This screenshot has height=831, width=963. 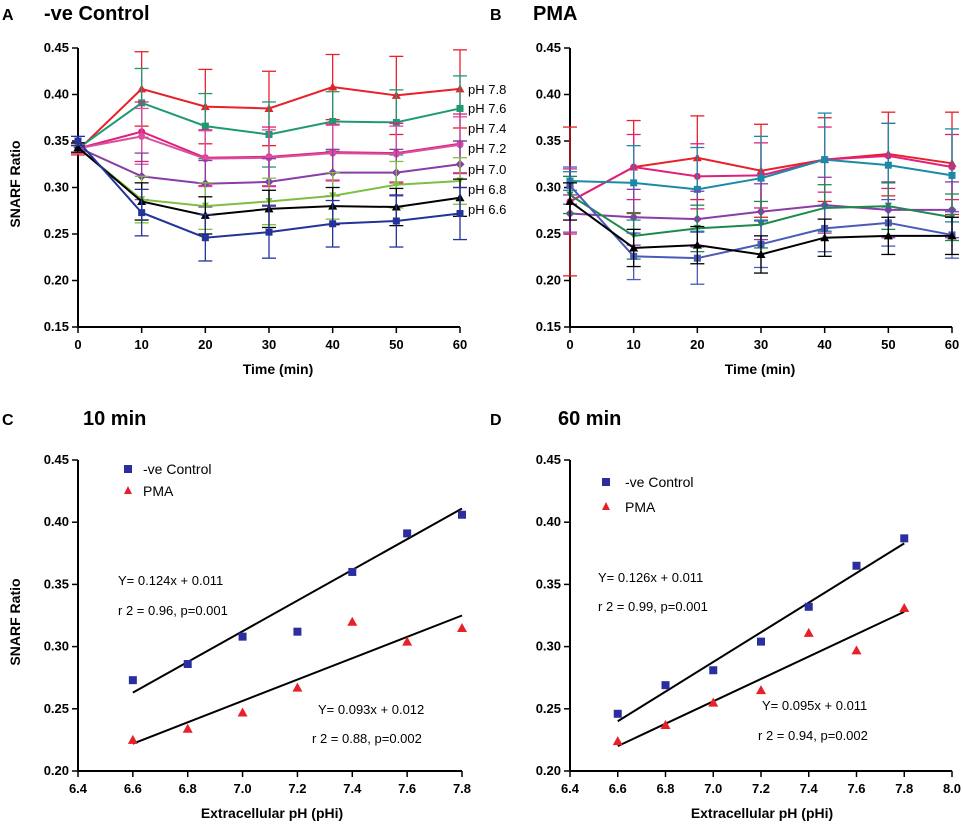 What do you see at coordinates (618, 788) in the screenshot?
I see `panel-d-xtick-label: 6.6` at bounding box center [618, 788].